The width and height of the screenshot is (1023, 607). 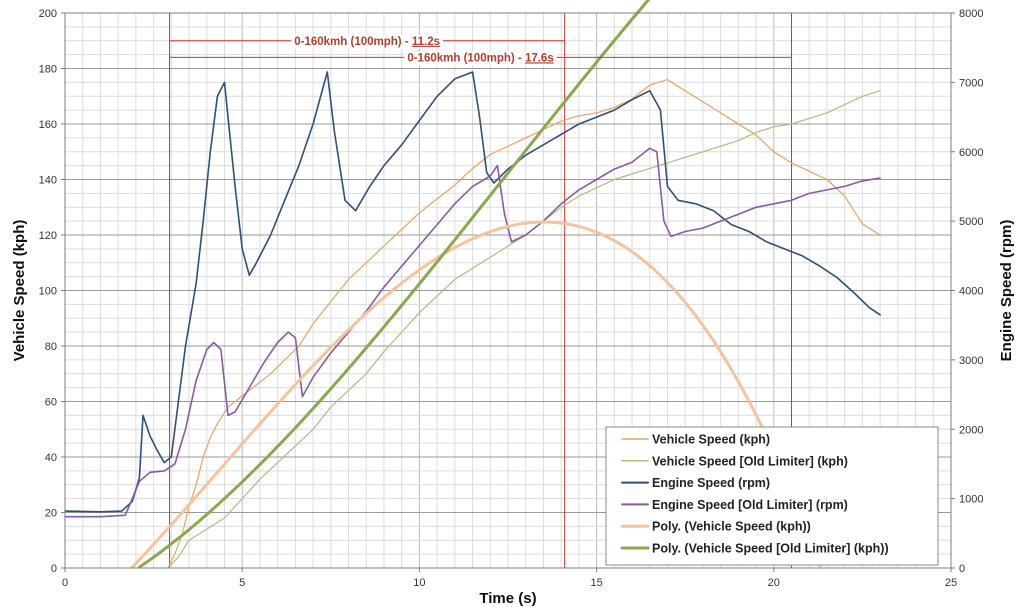 What do you see at coordinates (539, 58) in the screenshot?
I see `annotation-label-value: 17.6s` at bounding box center [539, 58].